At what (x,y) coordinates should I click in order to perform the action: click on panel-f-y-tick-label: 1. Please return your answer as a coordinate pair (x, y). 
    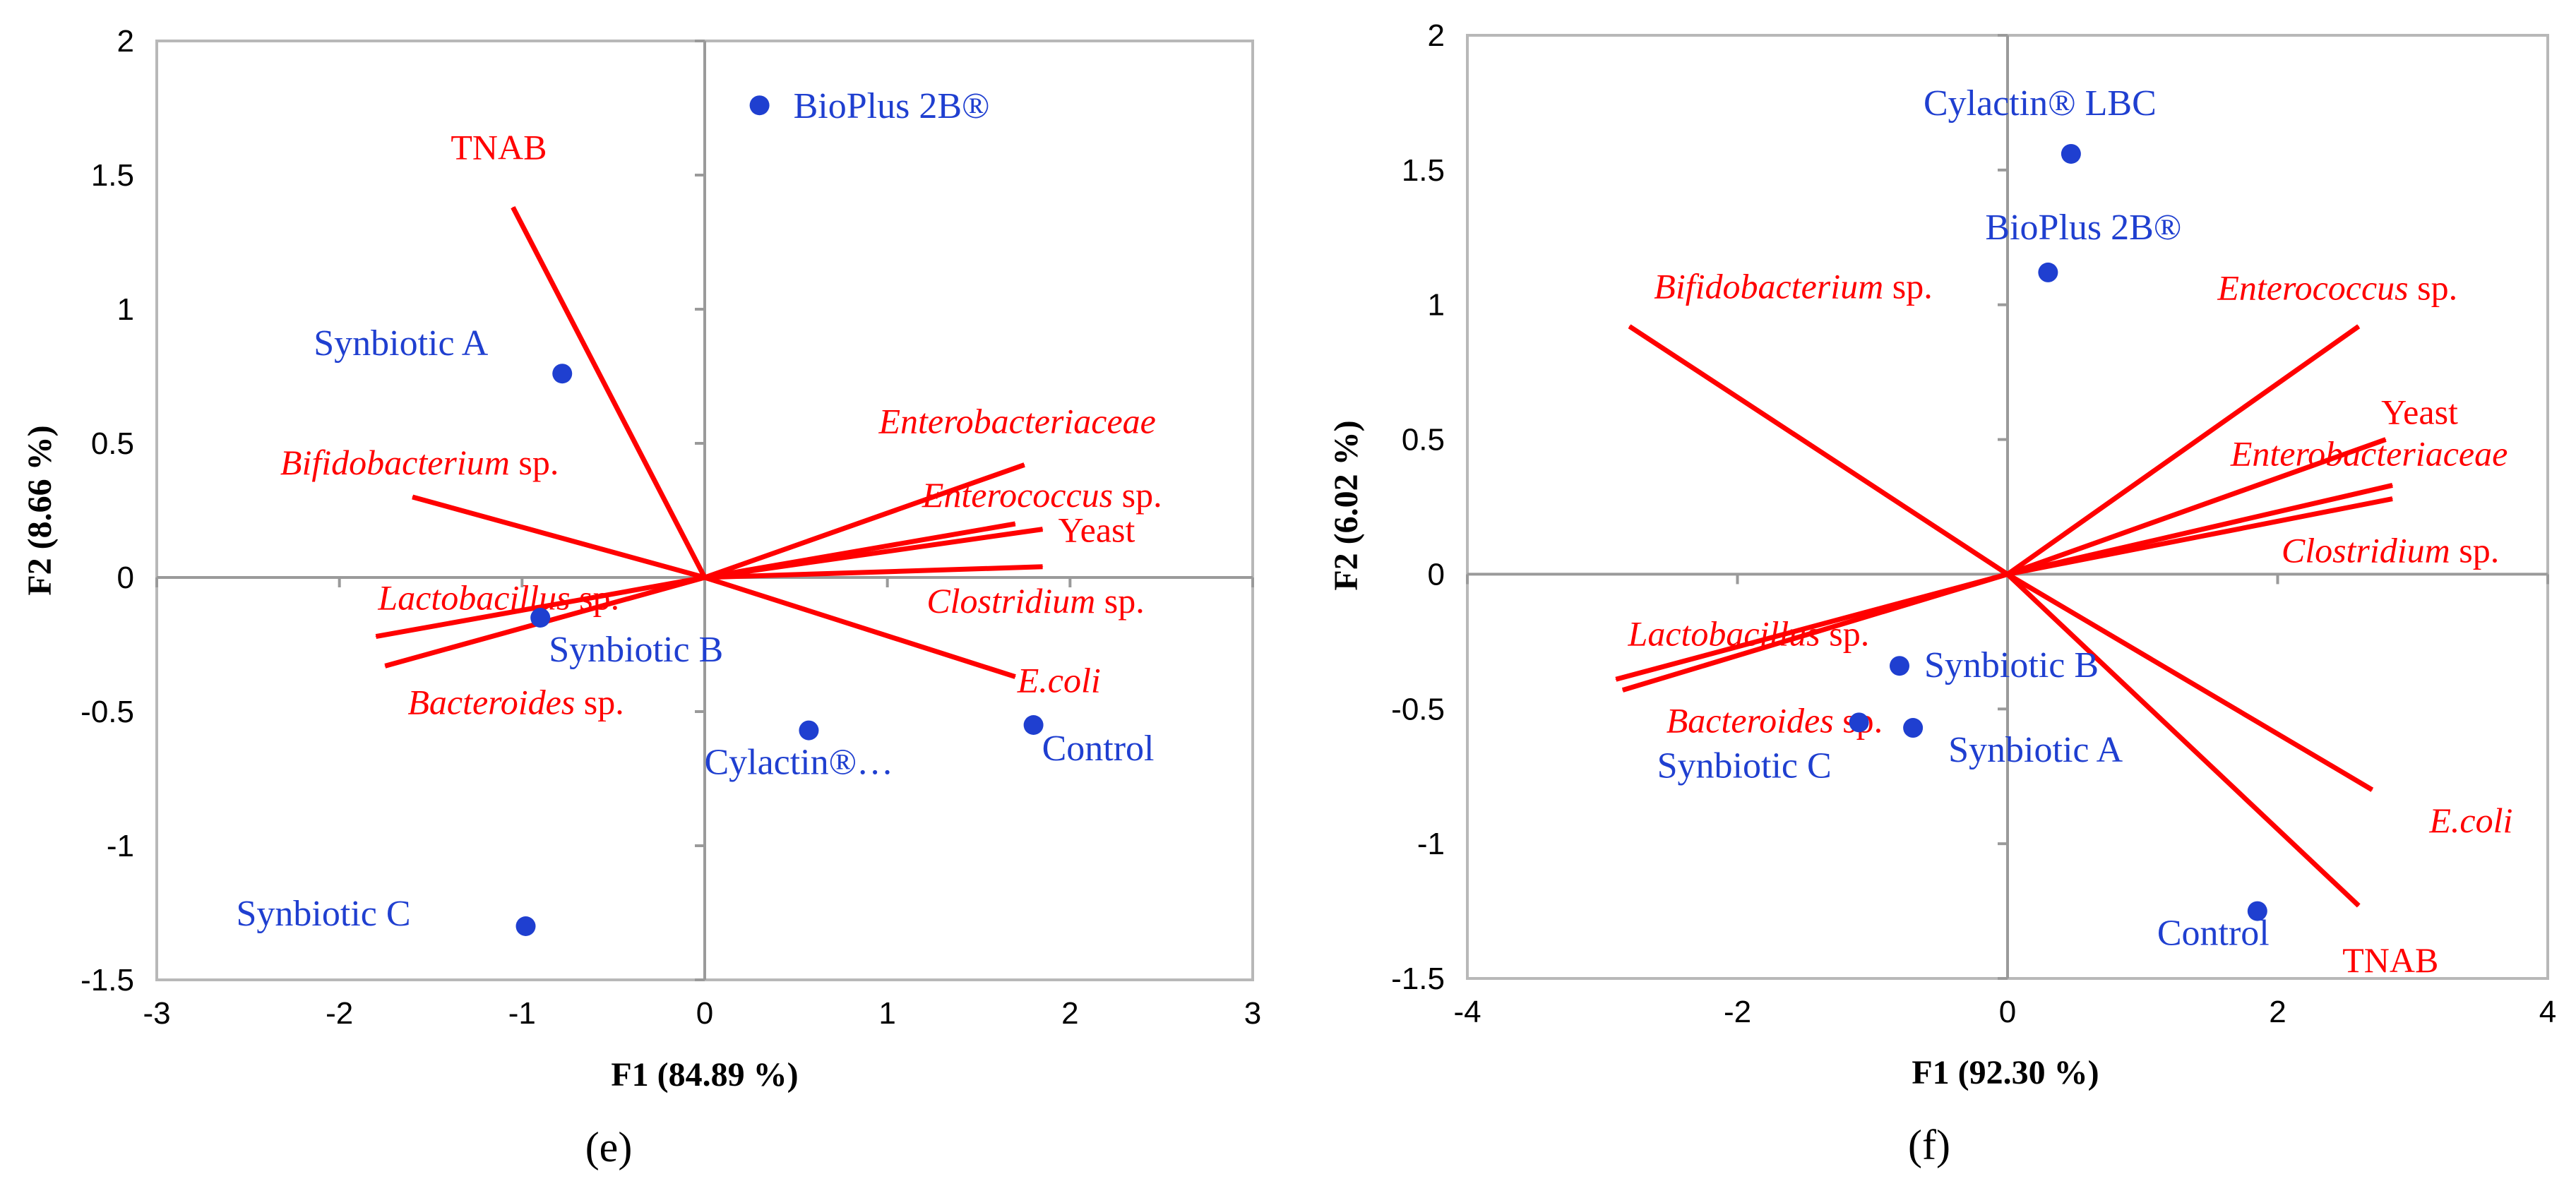
    Looking at the image, I should click on (1436, 306).